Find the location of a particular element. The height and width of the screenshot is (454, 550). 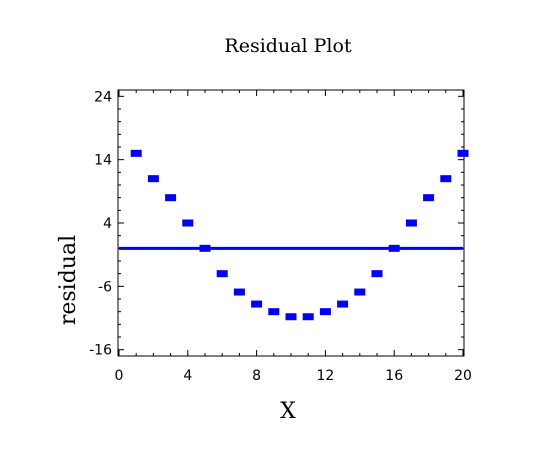

x-tick-label: 20 is located at coordinates (463, 376).